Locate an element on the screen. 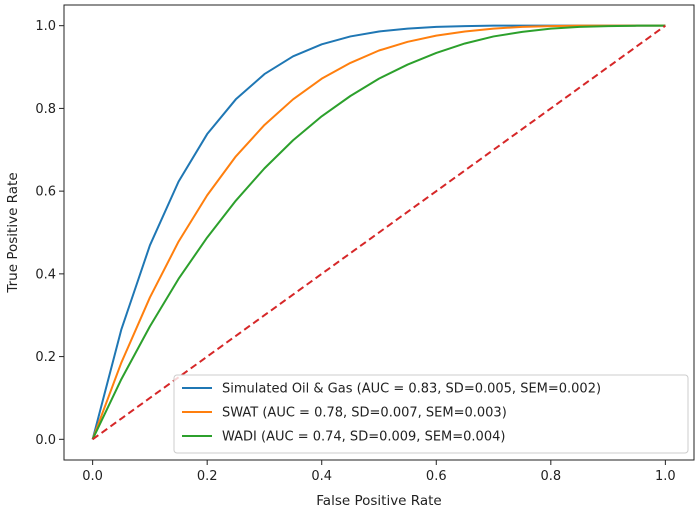 The image size is (700, 520). legend-label: SWAT (AUC = 0.78, SD=0.007, SEM=0.003) is located at coordinates (364, 413).